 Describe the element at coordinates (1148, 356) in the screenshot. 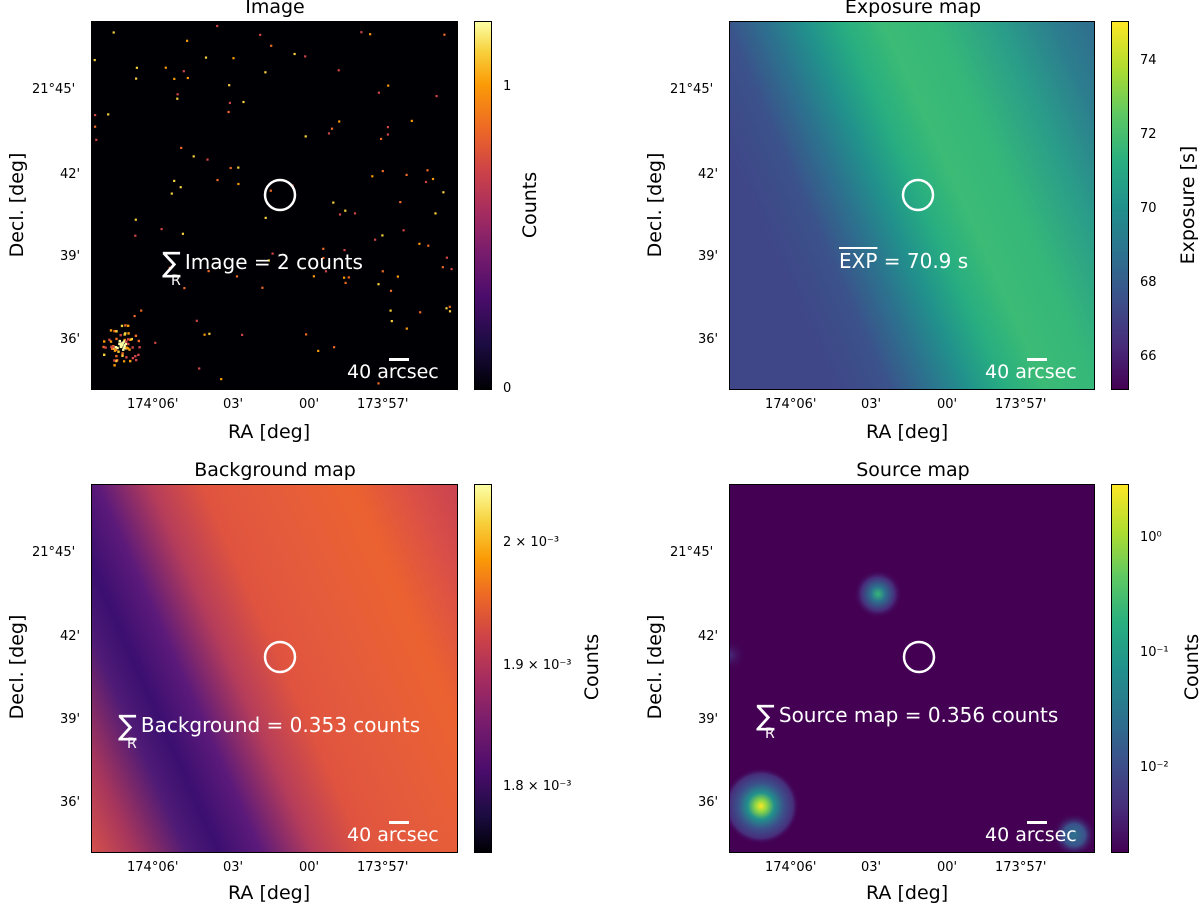

I see `colorbar-tick: 66` at that location.